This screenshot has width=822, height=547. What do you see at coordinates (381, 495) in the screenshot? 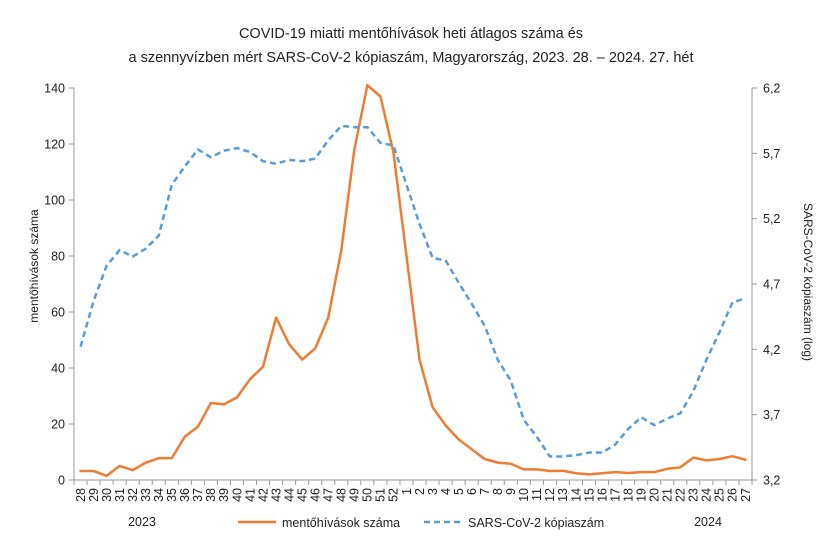
I see `x-tick-label: 51` at bounding box center [381, 495].